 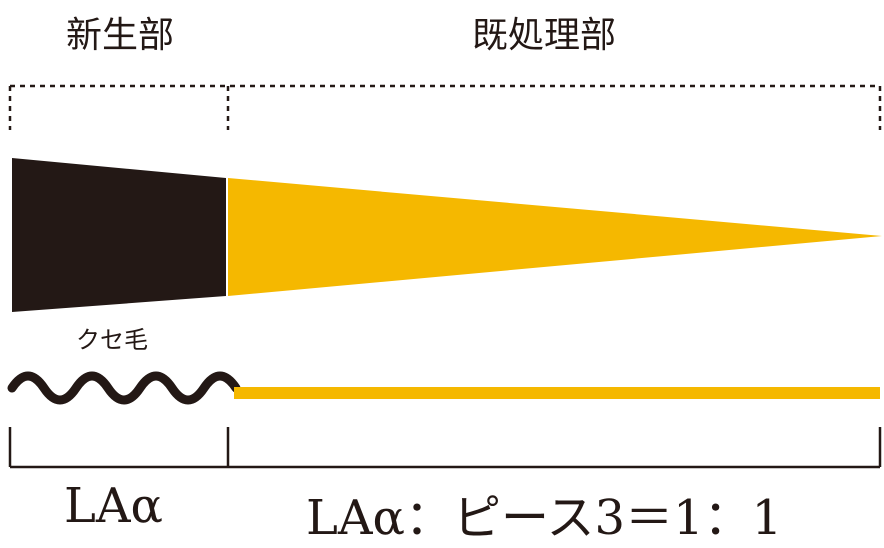 What do you see at coordinates (113, 506) in the screenshot?
I see `formula-new-growth: LAα` at bounding box center [113, 506].